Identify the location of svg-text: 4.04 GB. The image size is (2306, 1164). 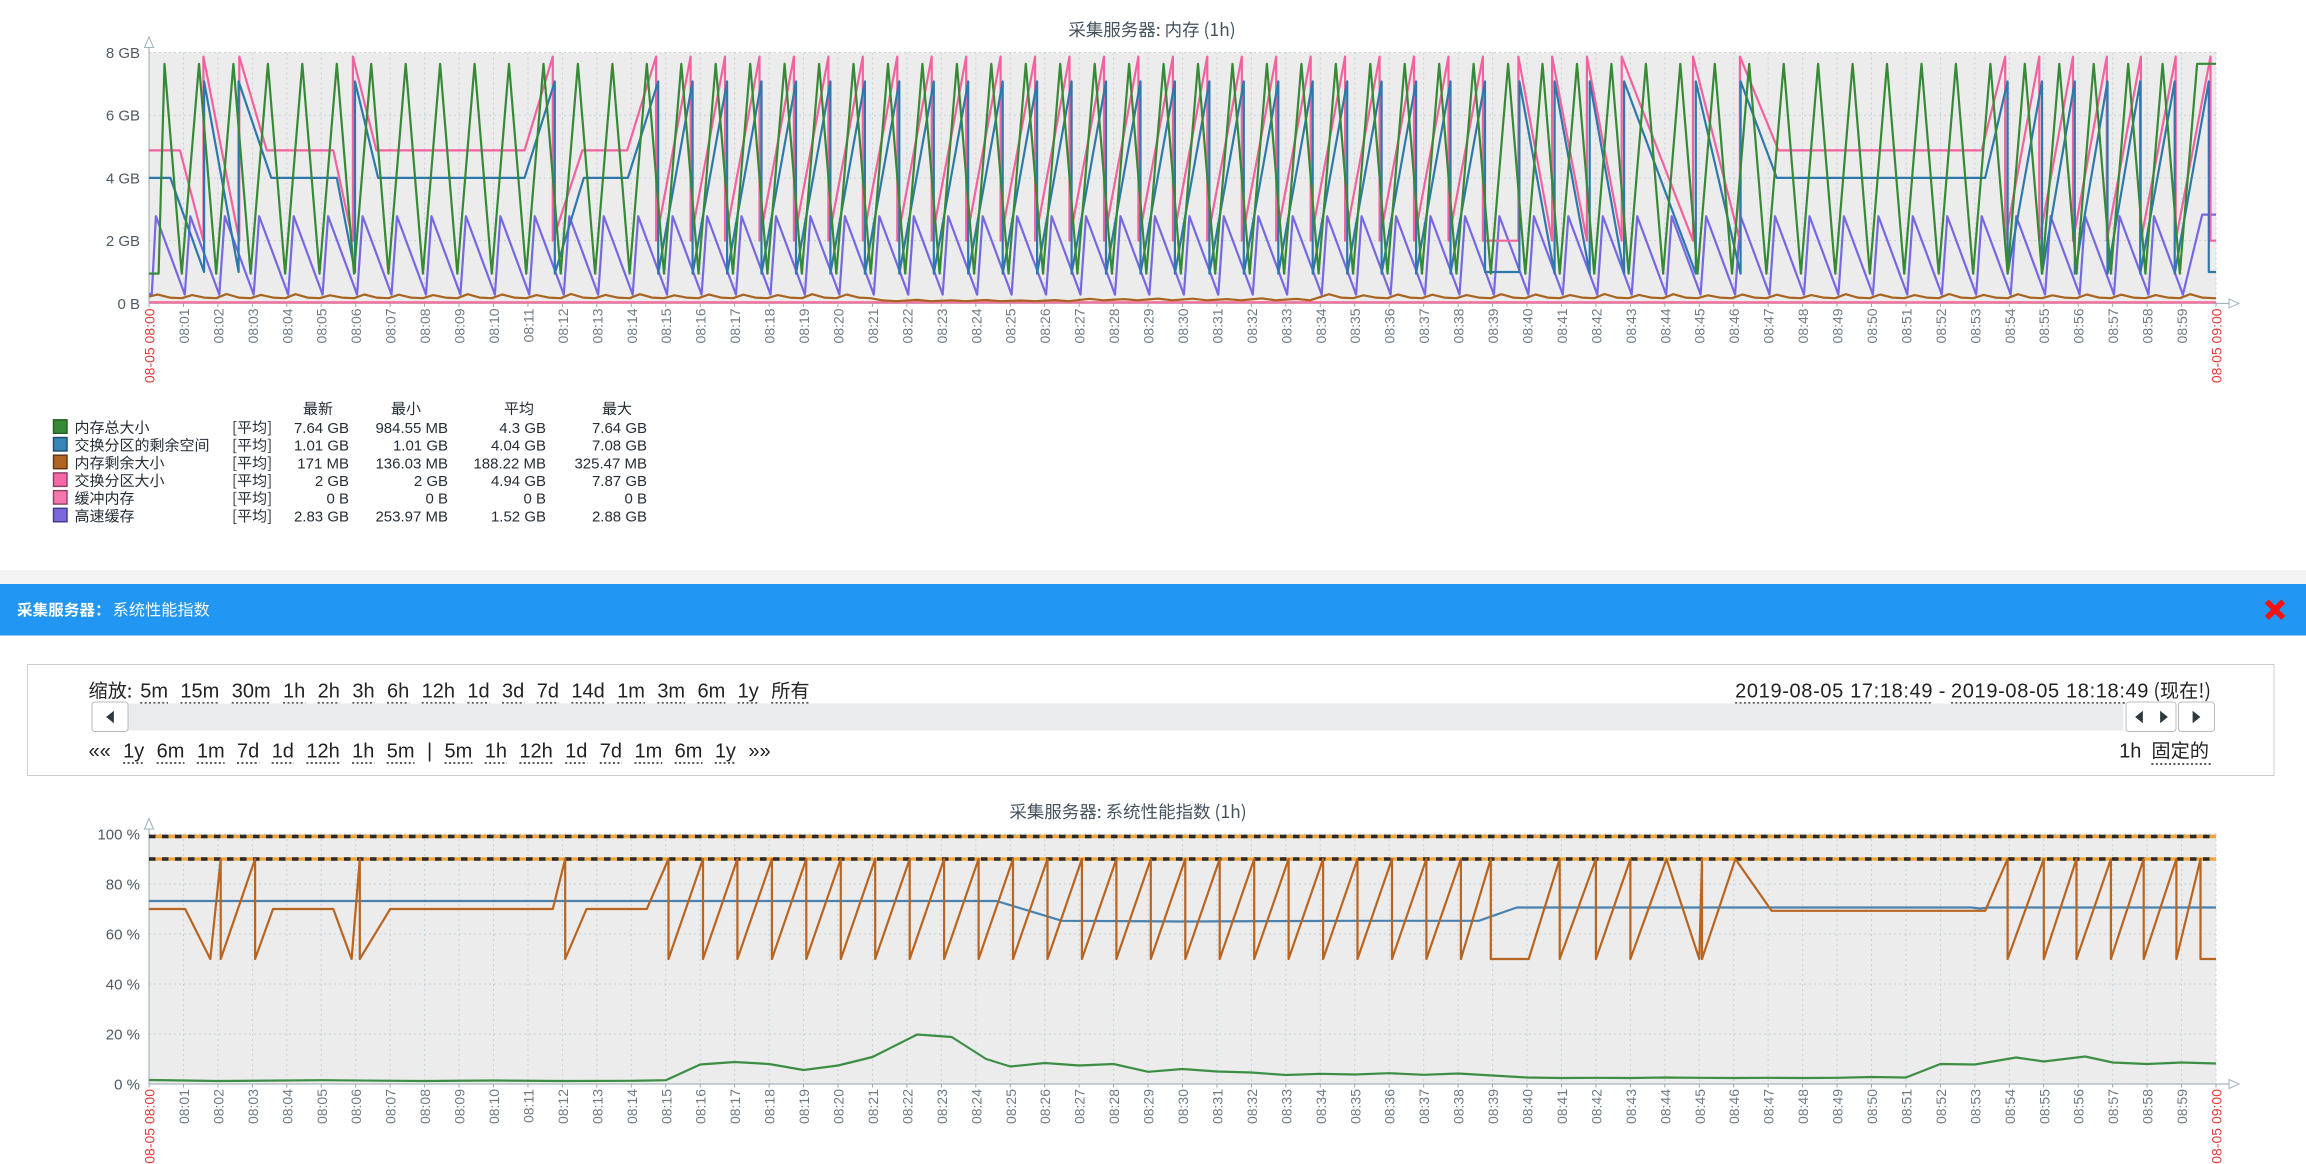
(518, 446).